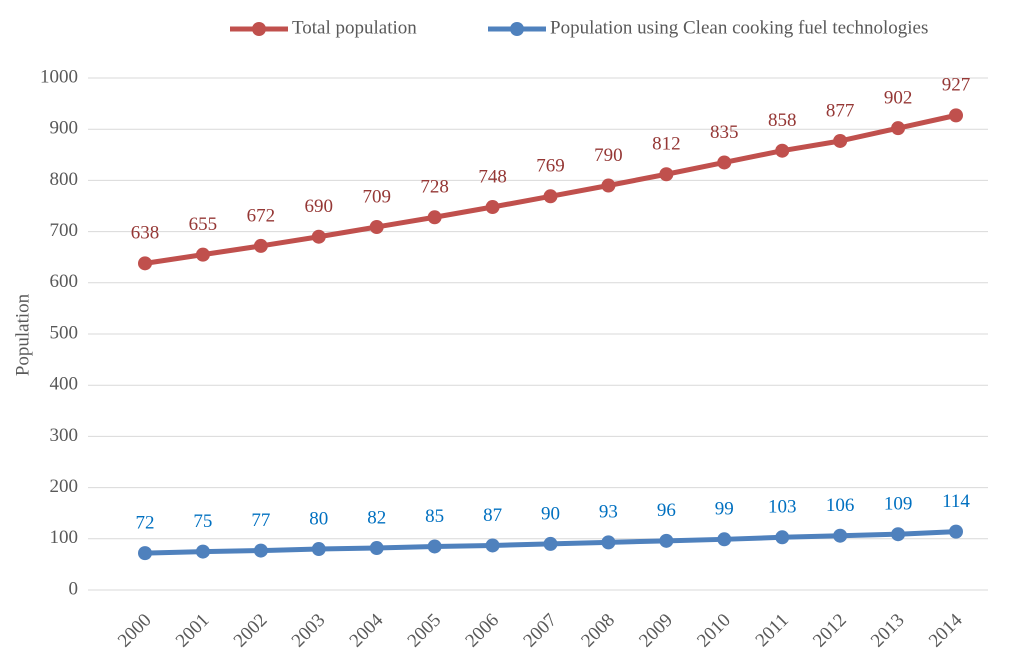 Image resolution: width=1027 pixels, height=653 pixels. What do you see at coordinates (492, 515) in the screenshot?
I see `data-label: 87` at bounding box center [492, 515].